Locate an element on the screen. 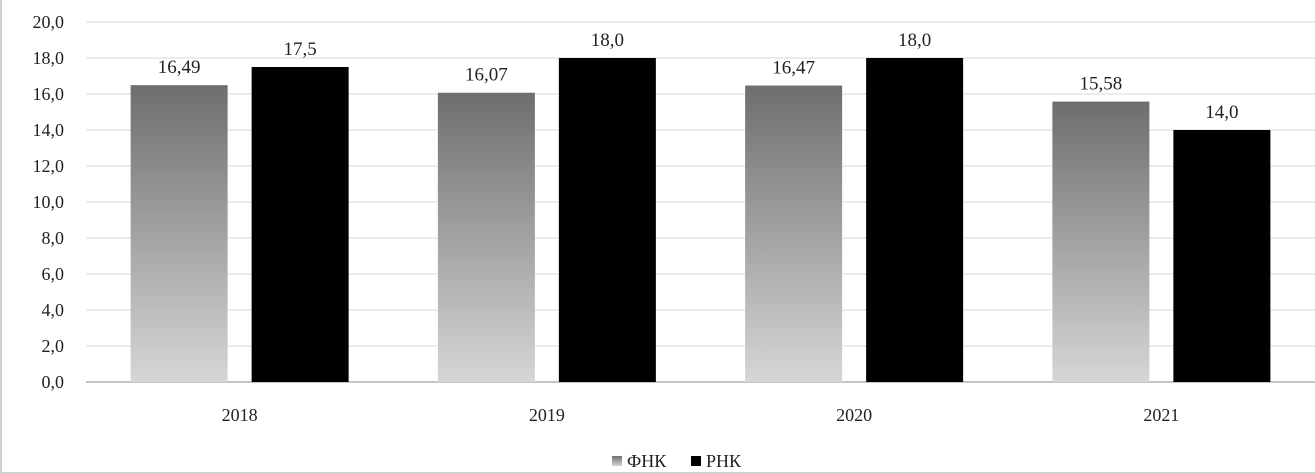 The image size is (1315, 474). data-label-fnk-2018: 16,49 is located at coordinates (179, 67).